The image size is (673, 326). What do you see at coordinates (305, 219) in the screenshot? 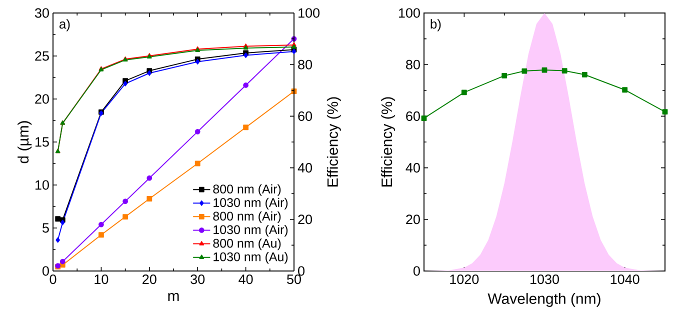
I see `y2-tick-label: 20` at bounding box center [305, 219].